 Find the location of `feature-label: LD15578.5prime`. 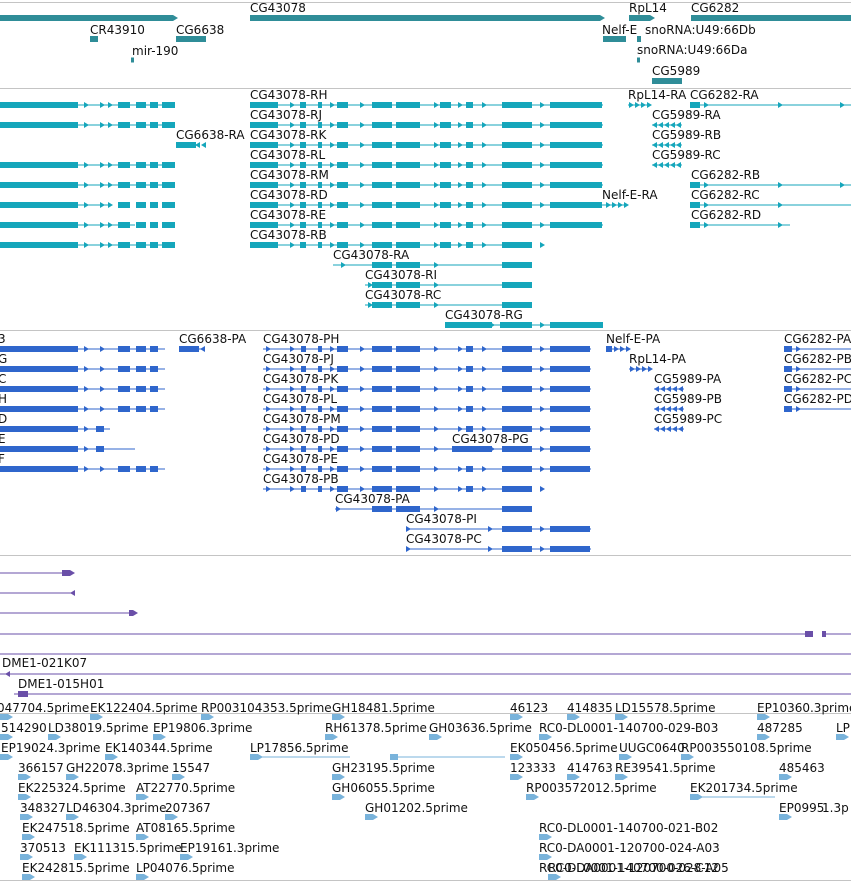

feature-label: LD15578.5prime is located at coordinates (665, 708).